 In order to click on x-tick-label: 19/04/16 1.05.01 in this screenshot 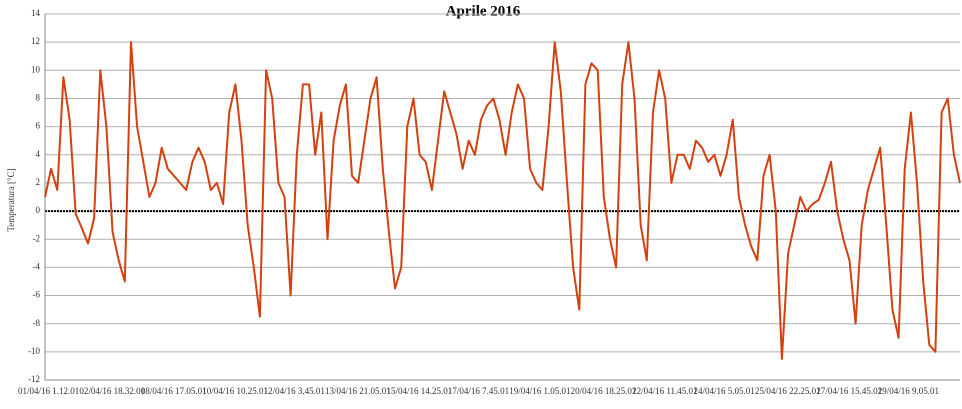, I will do `click(539, 391)`.